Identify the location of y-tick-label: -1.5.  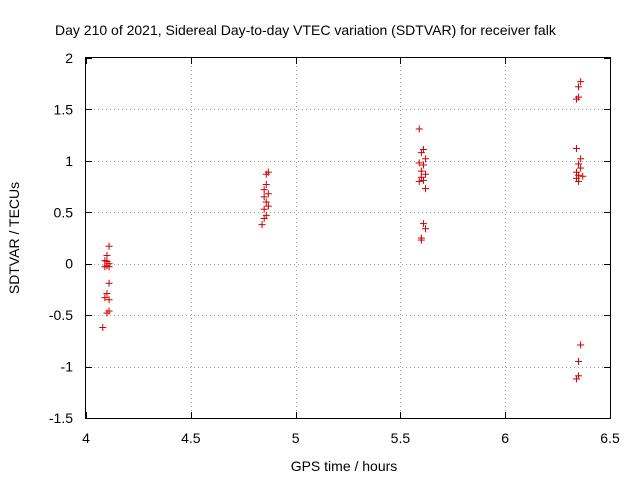
(61, 418).